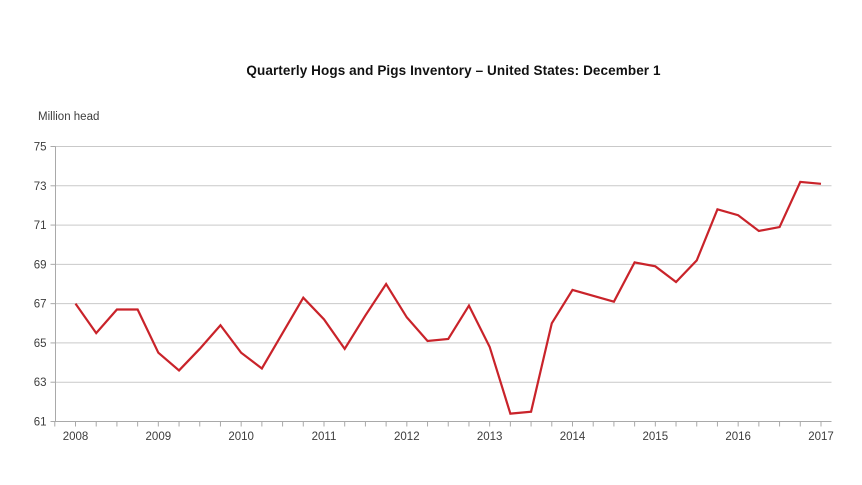  What do you see at coordinates (40, 187) in the screenshot?
I see `y-tick-label: 73` at bounding box center [40, 187].